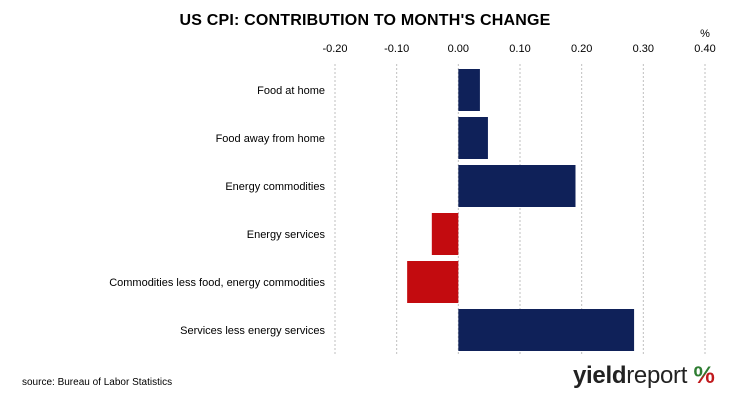  Describe the element at coordinates (600, 375) in the screenshot. I see `logo-text-bold: yield` at that location.